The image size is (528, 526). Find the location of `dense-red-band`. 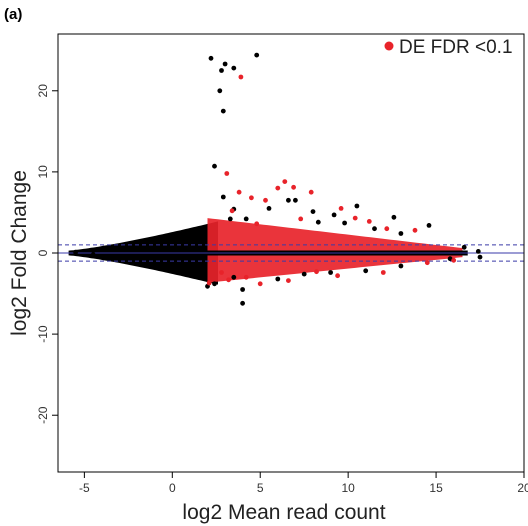

dense-red-band is located at coordinates (335, 250).